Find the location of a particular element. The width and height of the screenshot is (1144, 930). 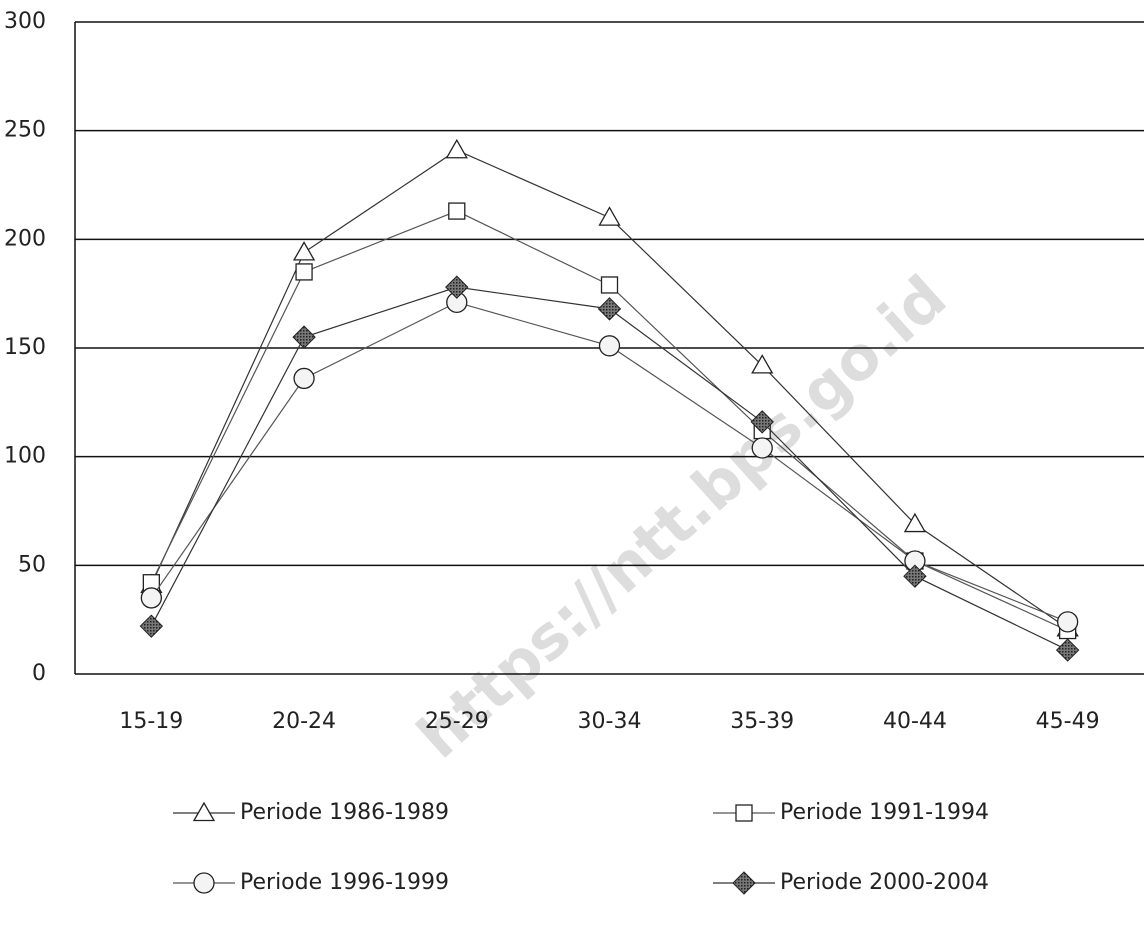

y-tick-label: 0 is located at coordinates (39, 673).